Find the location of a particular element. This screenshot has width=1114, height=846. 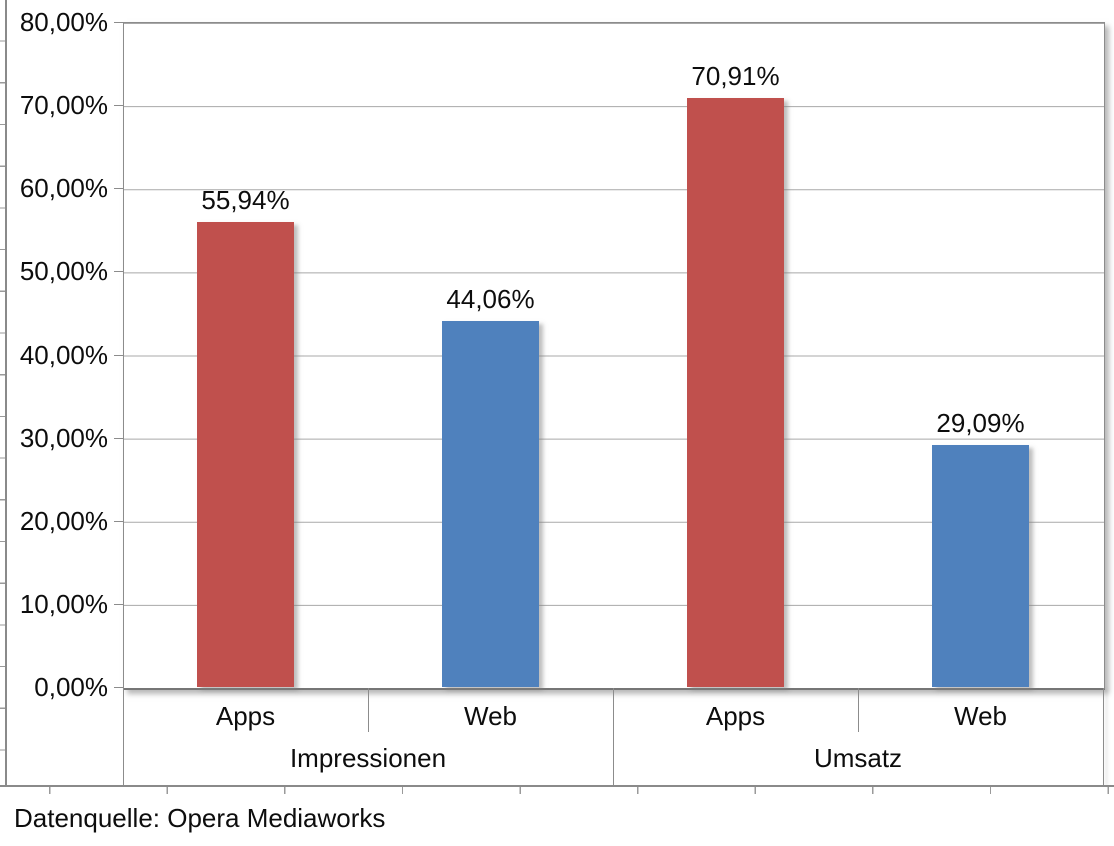

outer-axis-left-ticks is located at coordinates (2, 392).